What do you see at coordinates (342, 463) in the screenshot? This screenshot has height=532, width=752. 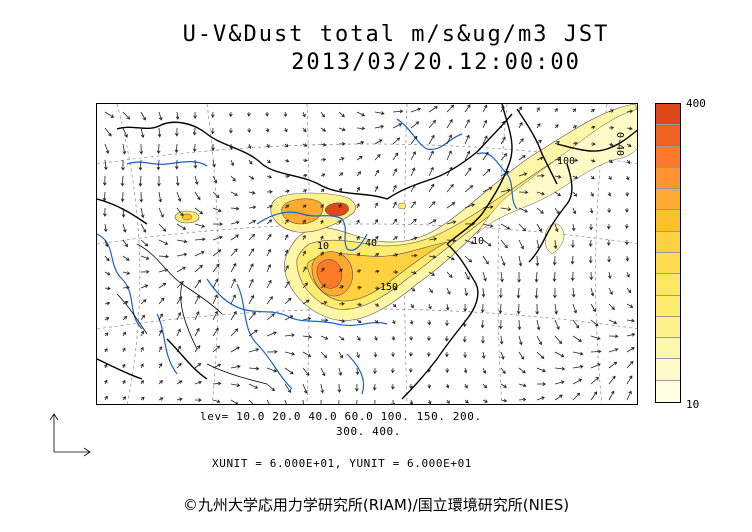 I see `vector-unit-info: XUNIT = 6.000E+01, YUNIT = 6.000E+01` at bounding box center [342, 463].